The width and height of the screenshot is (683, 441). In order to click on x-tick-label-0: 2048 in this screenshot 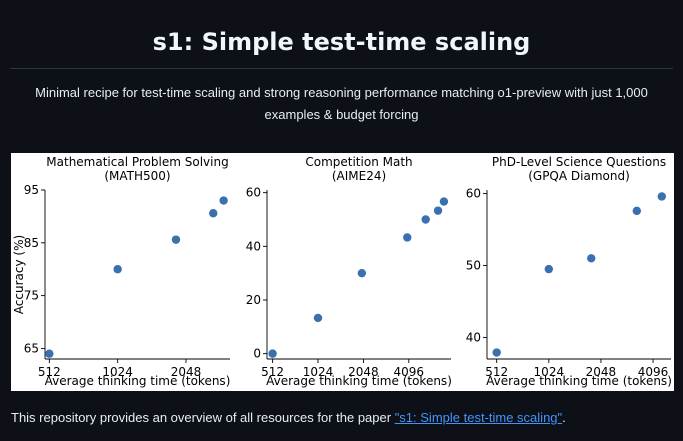, I will do `click(186, 372)`.